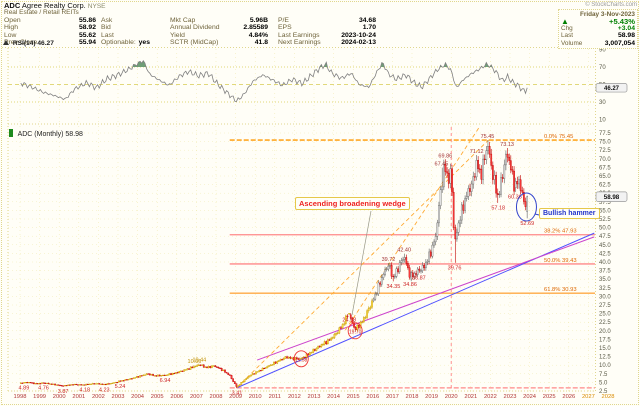 The image size is (640, 406). I want to click on exchange: NYSE, so click(96, 6).